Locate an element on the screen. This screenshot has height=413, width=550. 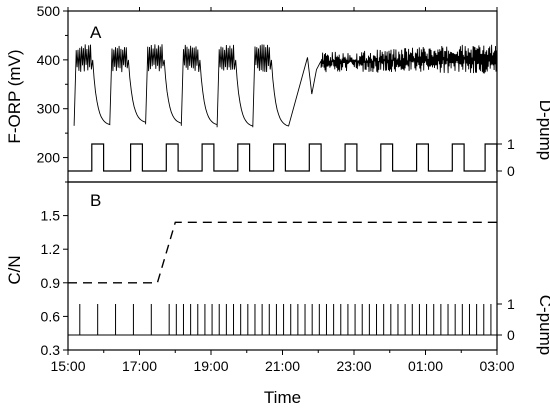
x-tick-label: 21:00 is located at coordinates (282, 366).